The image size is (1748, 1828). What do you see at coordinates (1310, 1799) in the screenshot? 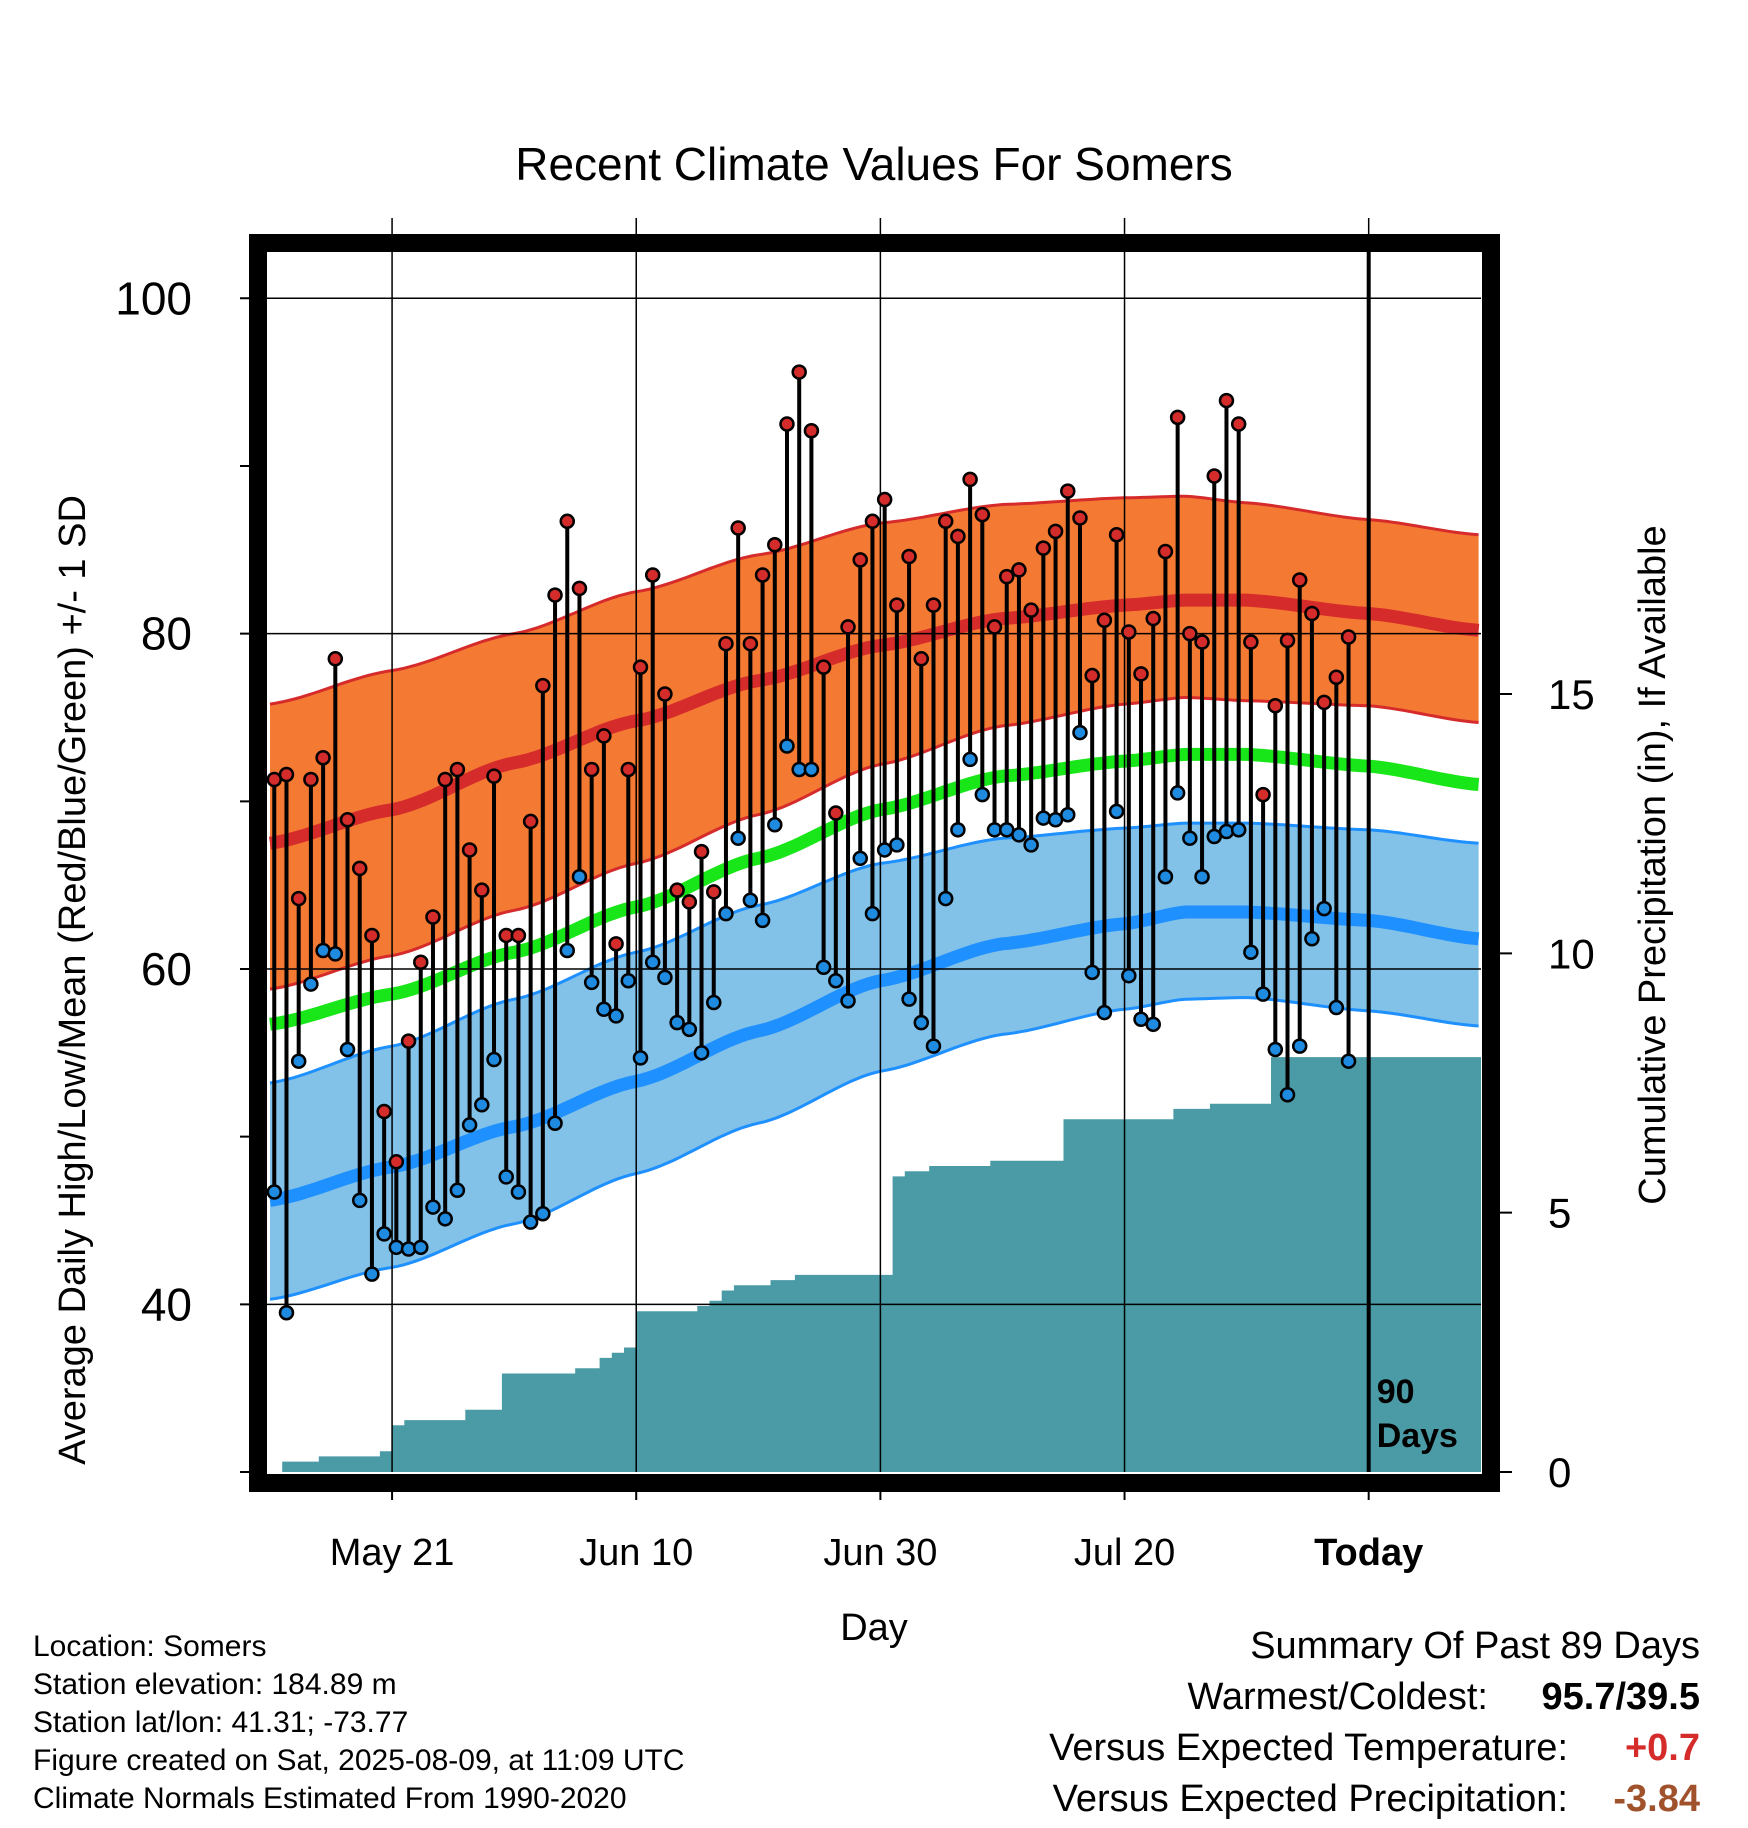
I see `precip-label: Versus Expected Precipitation:` at bounding box center [1310, 1799].